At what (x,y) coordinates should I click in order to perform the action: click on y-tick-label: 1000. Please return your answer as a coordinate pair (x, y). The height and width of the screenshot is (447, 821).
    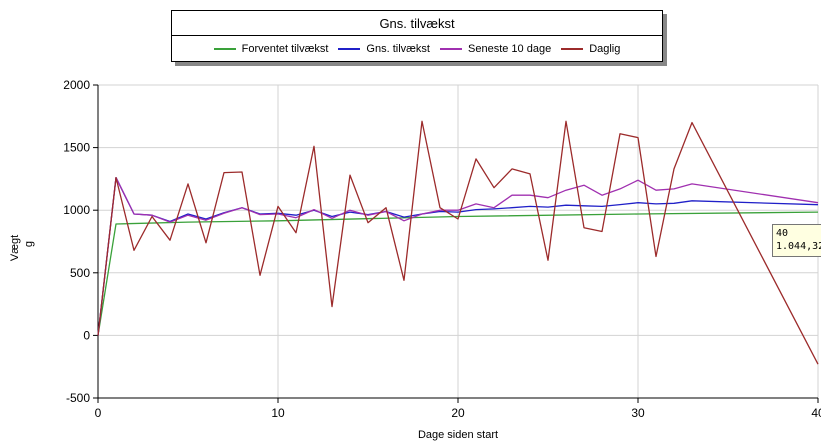
    Looking at the image, I should click on (76, 210).